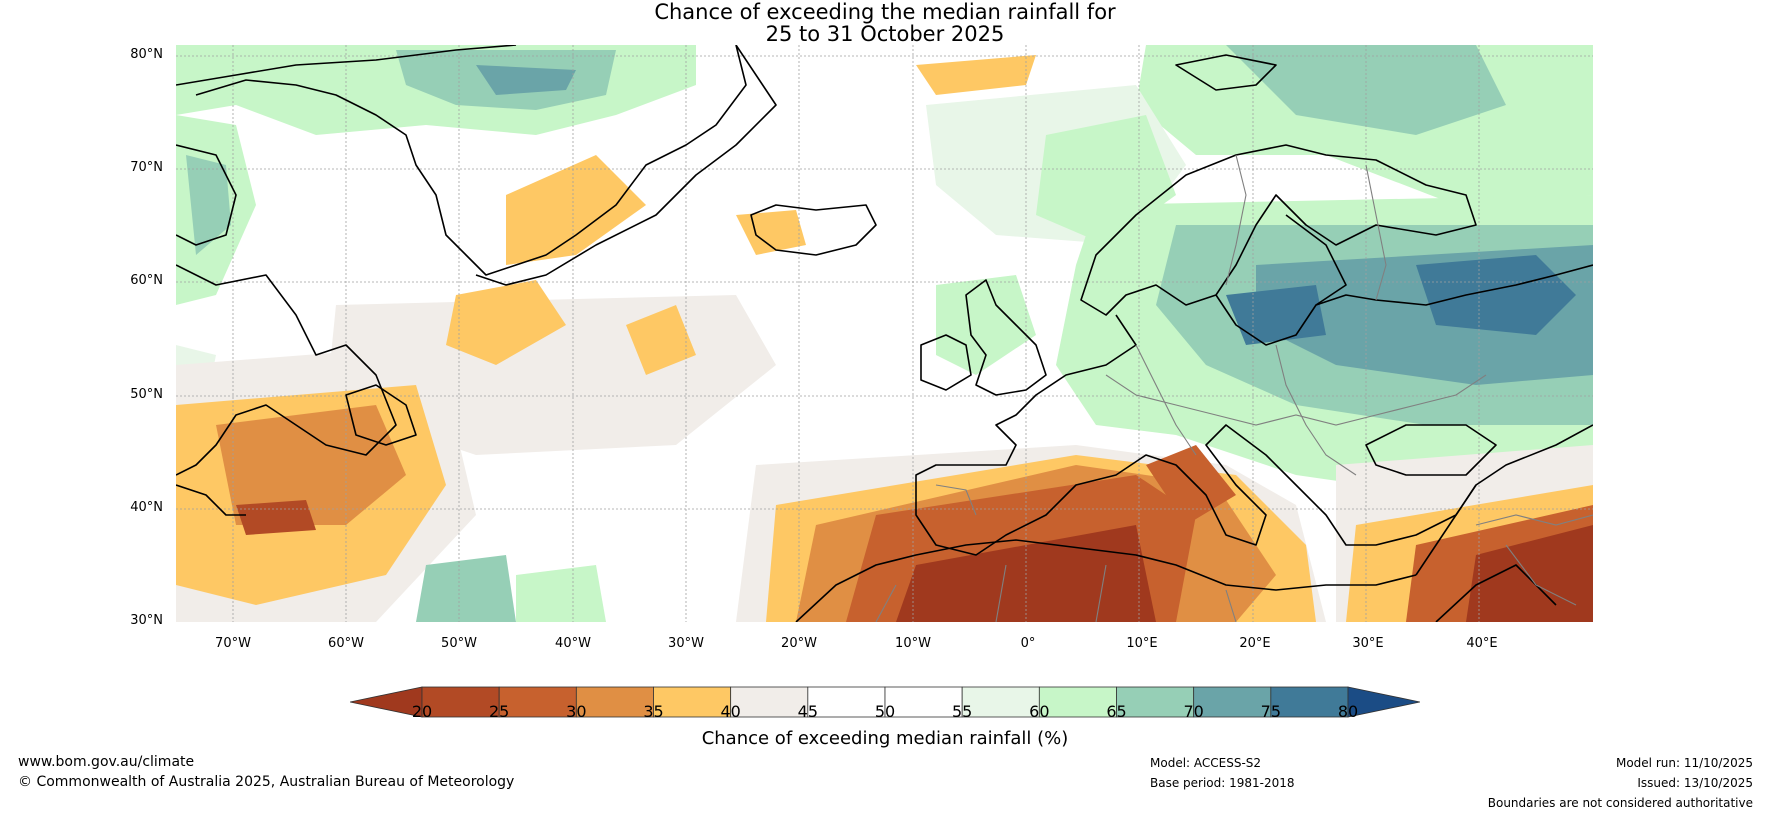 This screenshot has width=1770, height=816. What do you see at coordinates (913, 643) in the screenshot?
I see `lon-label-10w: 10°W` at bounding box center [913, 643].